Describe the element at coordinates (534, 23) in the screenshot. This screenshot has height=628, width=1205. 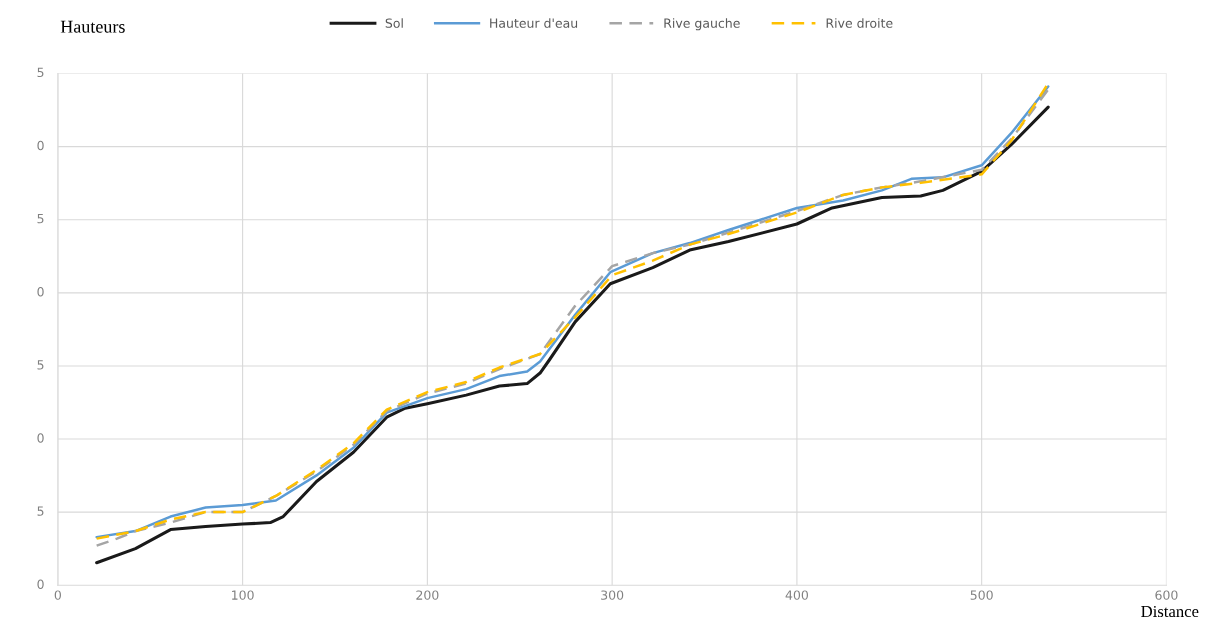
I see `legend-label: Hauteur d'eau` at that location.